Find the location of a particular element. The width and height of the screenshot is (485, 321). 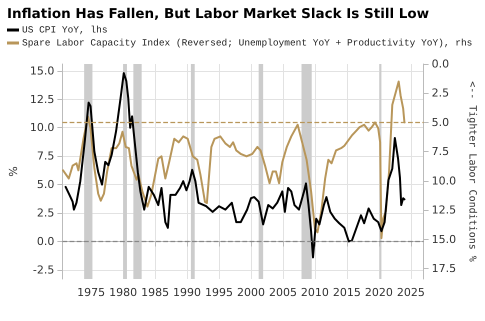

x-tick-label: 2010 is located at coordinates (314, 292).